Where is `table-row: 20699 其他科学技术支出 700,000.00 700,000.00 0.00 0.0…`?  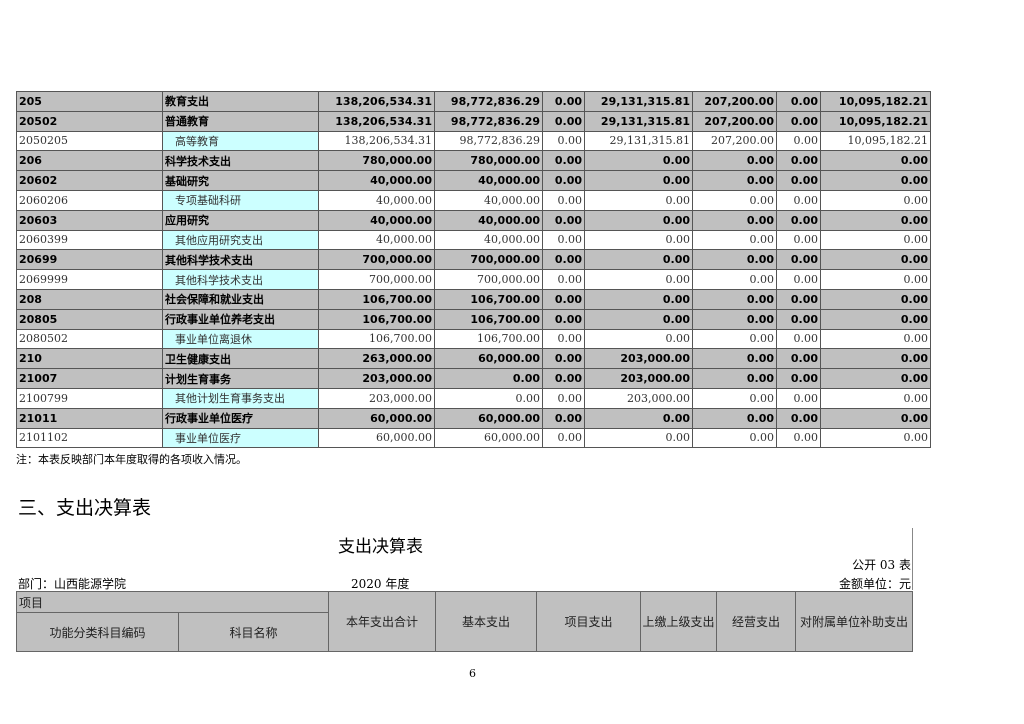 table-row: 20699 其他科学技术支出 700,000.00 700,000.00 0.00 0.0… is located at coordinates (473, 260).